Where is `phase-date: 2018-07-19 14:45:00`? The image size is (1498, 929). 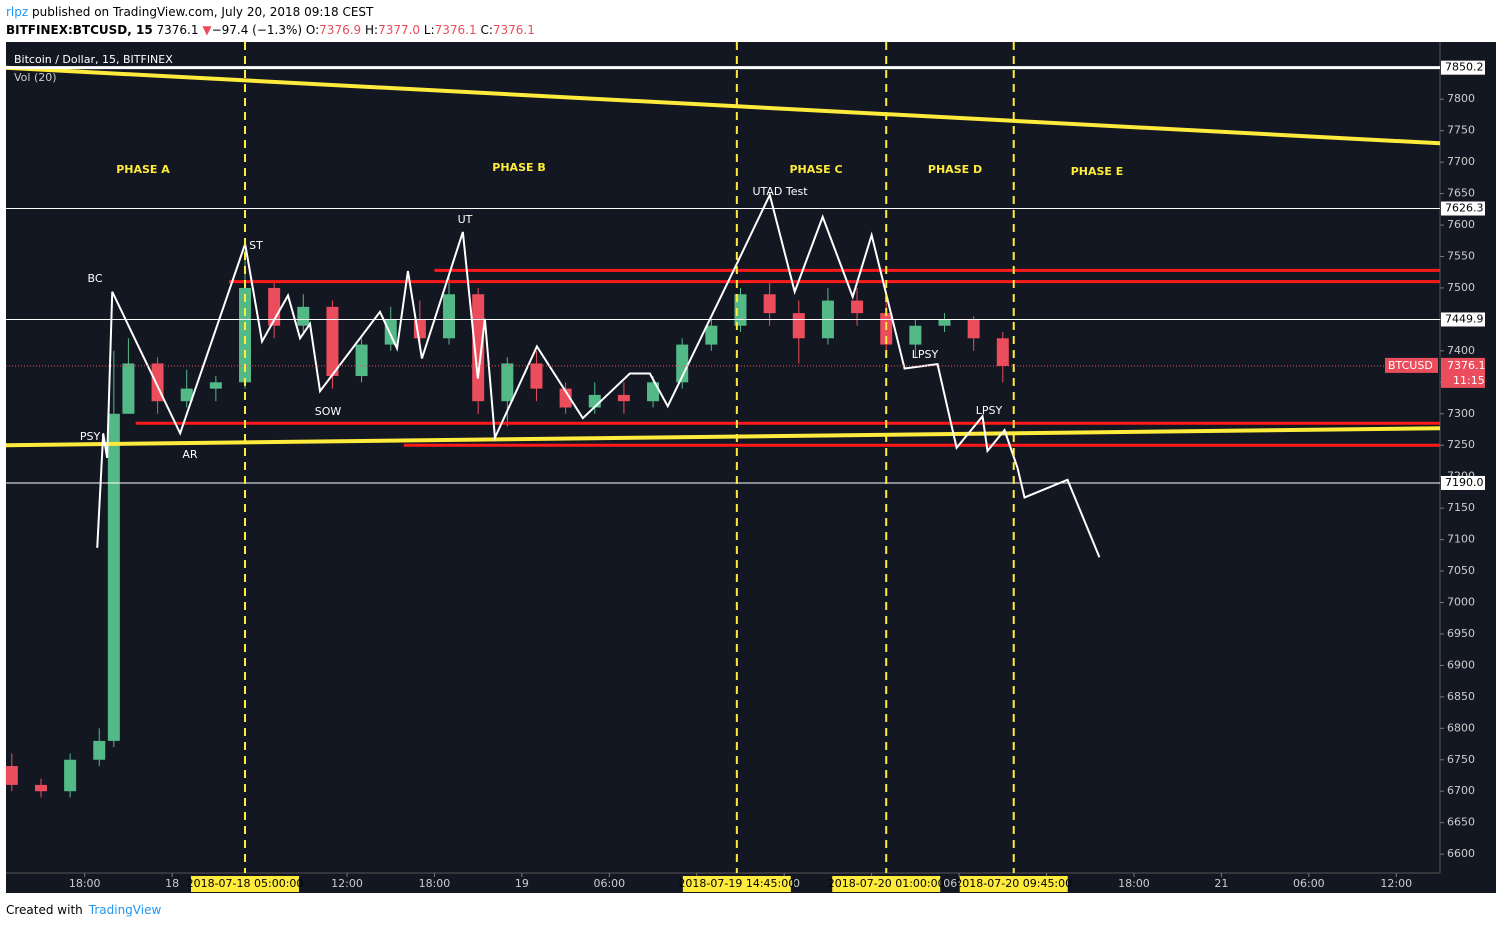 phase-date: 2018-07-19 14:45:00 is located at coordinates (736, 883).